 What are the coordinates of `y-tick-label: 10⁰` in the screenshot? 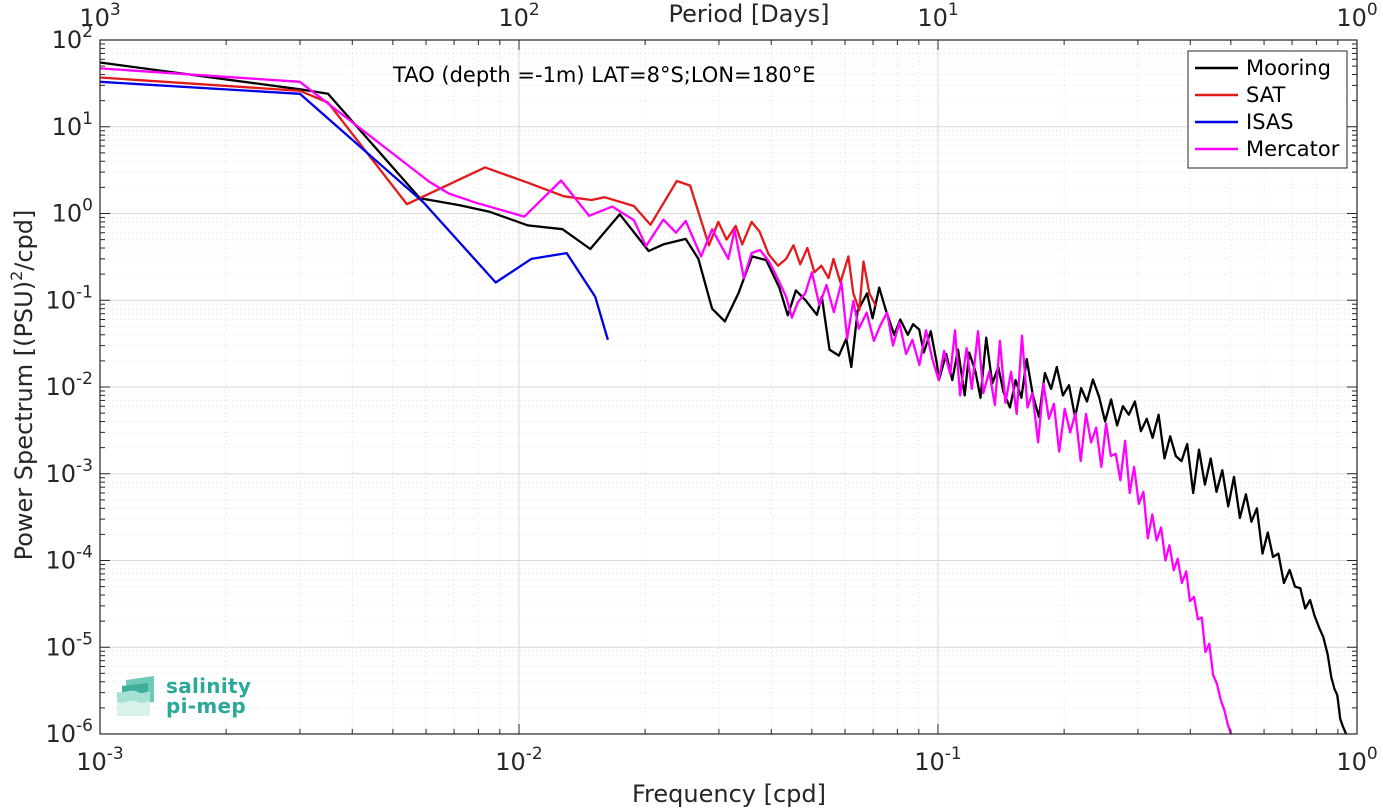 It's located at (72, 212).